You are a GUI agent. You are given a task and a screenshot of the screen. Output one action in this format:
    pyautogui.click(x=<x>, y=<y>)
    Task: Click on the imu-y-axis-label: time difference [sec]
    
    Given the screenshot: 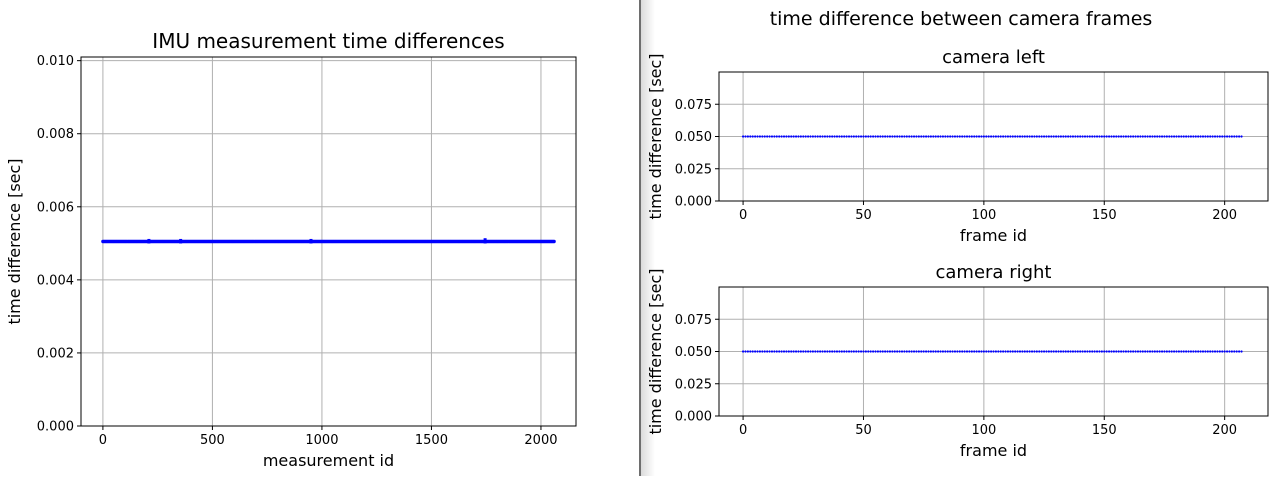 What is the action you would take?
    pyautogui.click(x=14, y=241)
    